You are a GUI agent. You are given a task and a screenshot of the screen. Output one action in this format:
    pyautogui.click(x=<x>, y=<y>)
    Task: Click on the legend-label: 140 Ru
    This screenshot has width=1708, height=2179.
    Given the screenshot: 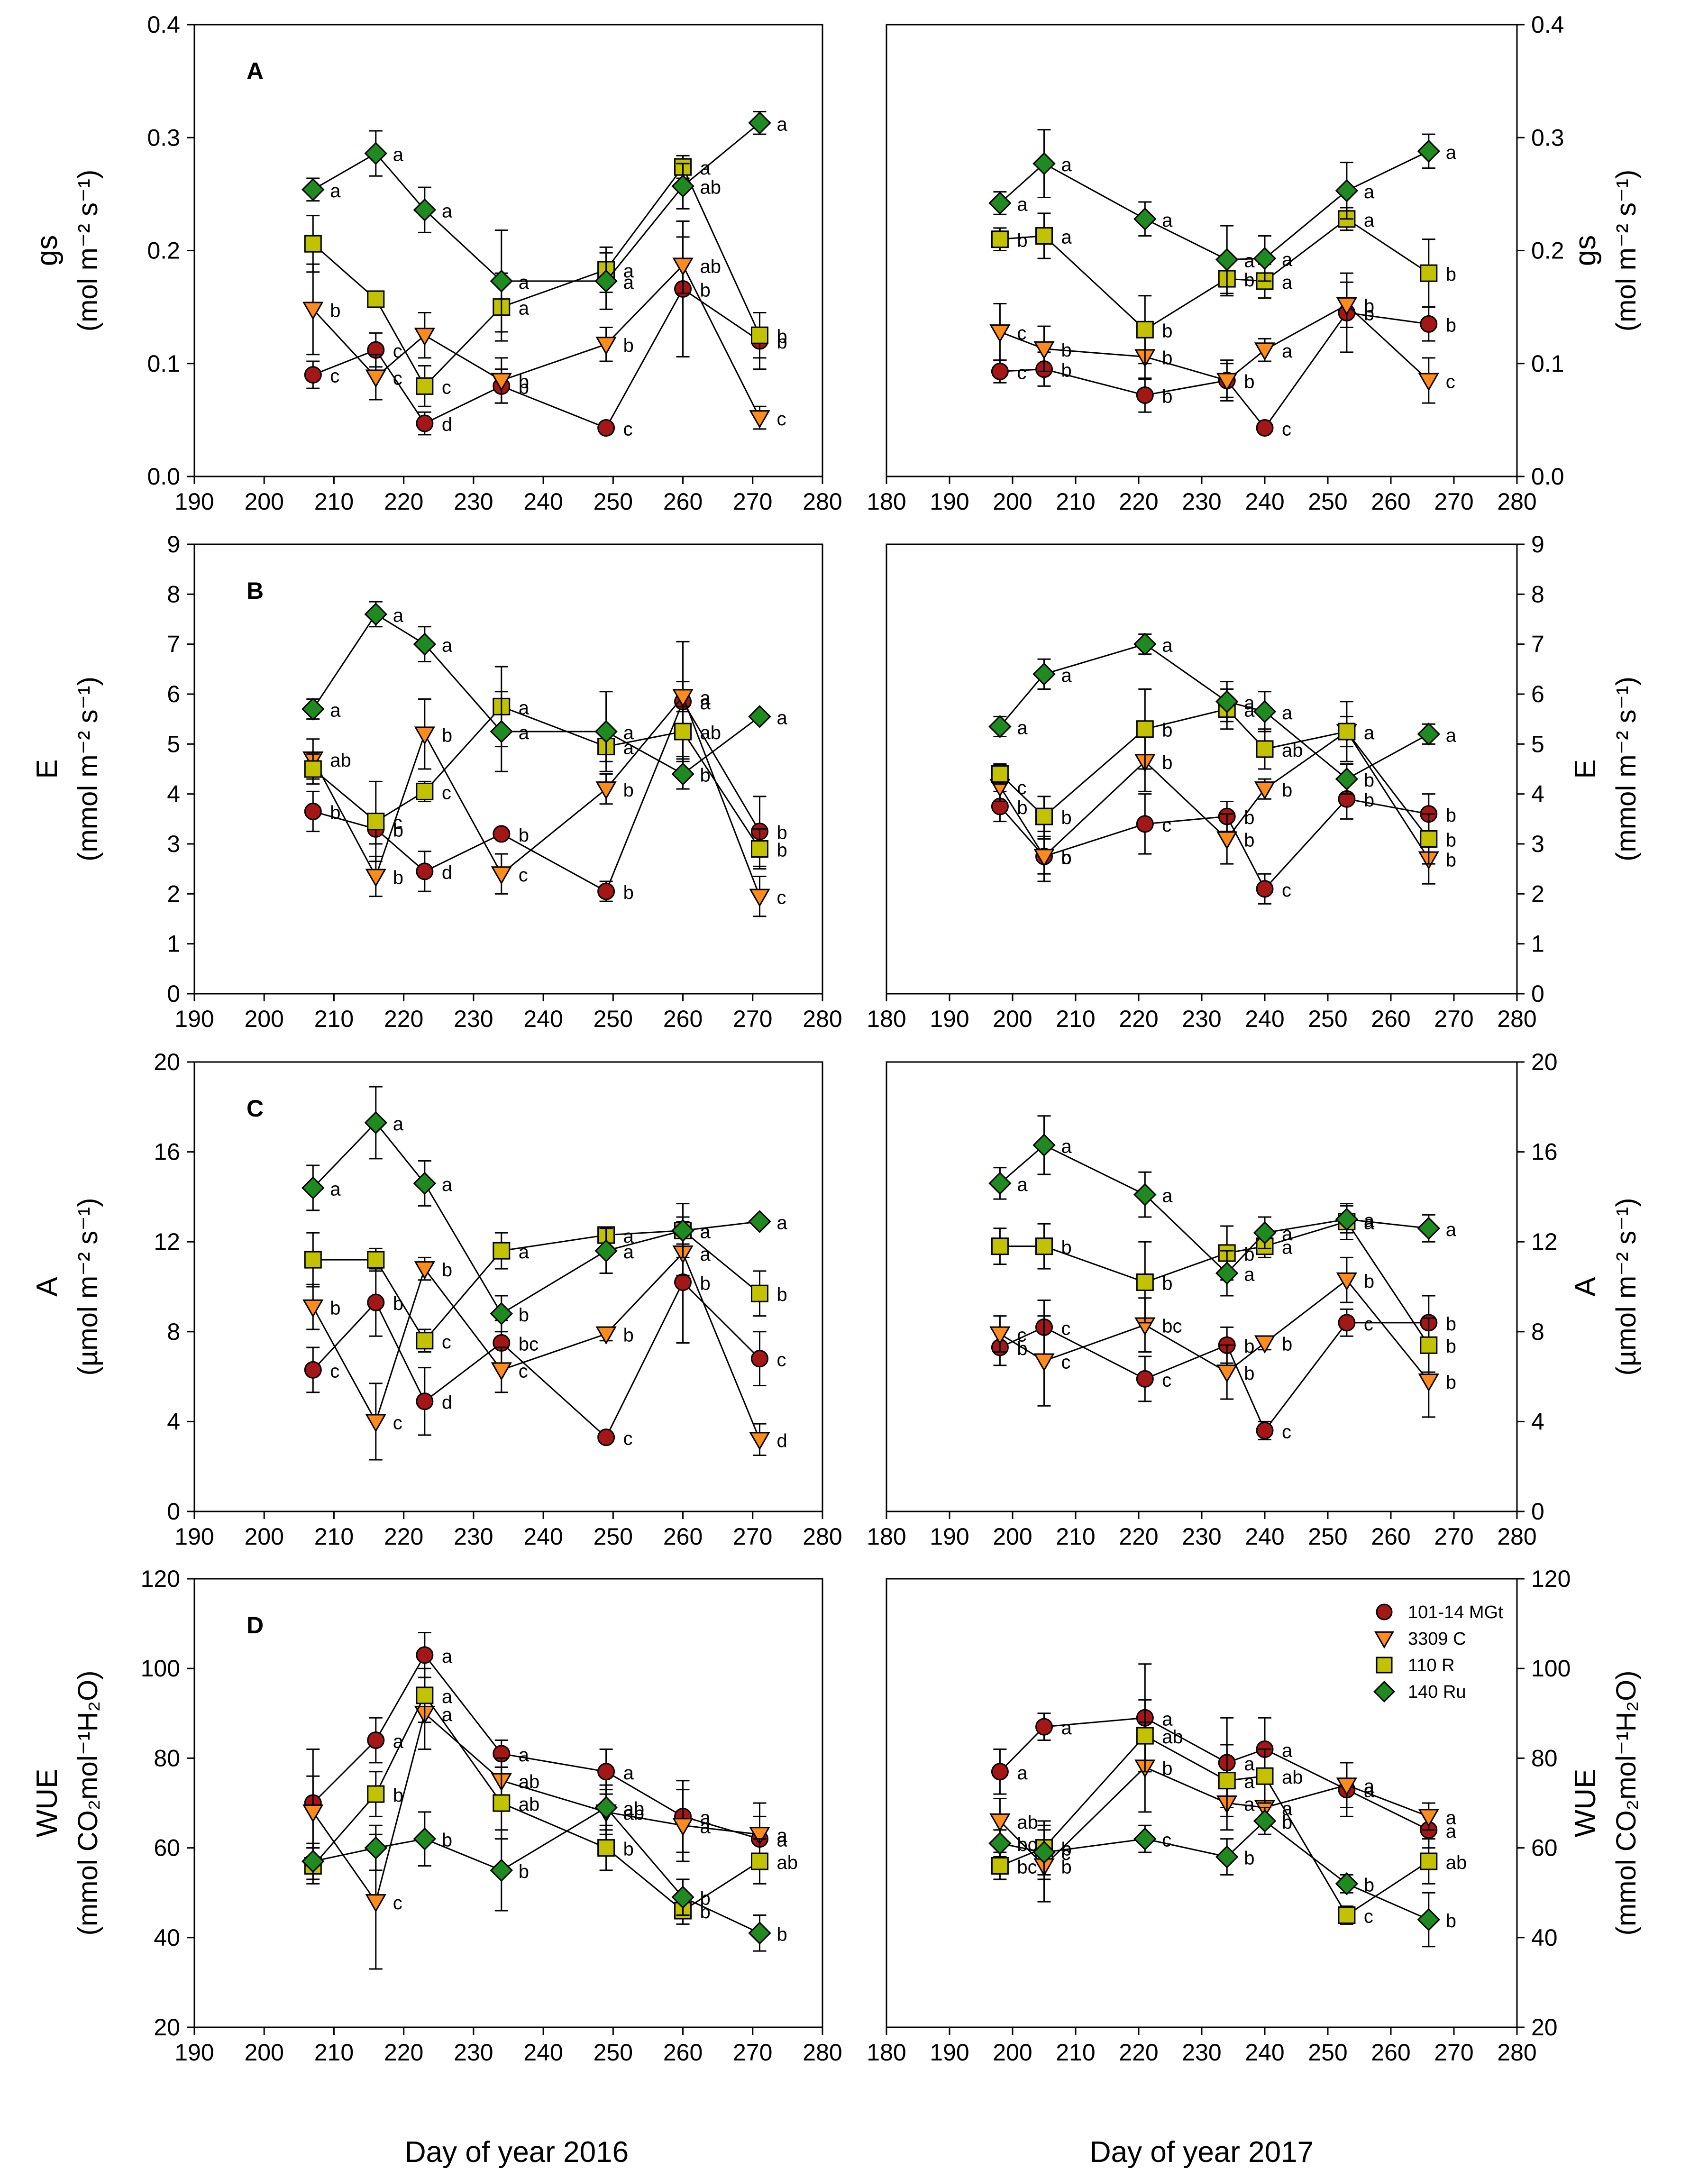 What is the action you would take?
    pyautogui.click(x=1437, y=1692)
    